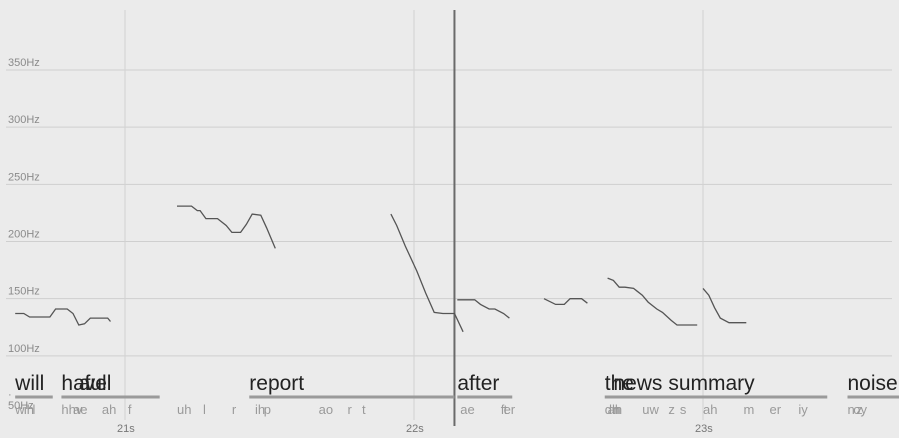 The width and height of the screenshot is (899, 438). I want to click on y-axis-labels: 50Hz 100Hz 150Hz 200Hz 250Hz 300Hz 350Hz, so click(24, 234).